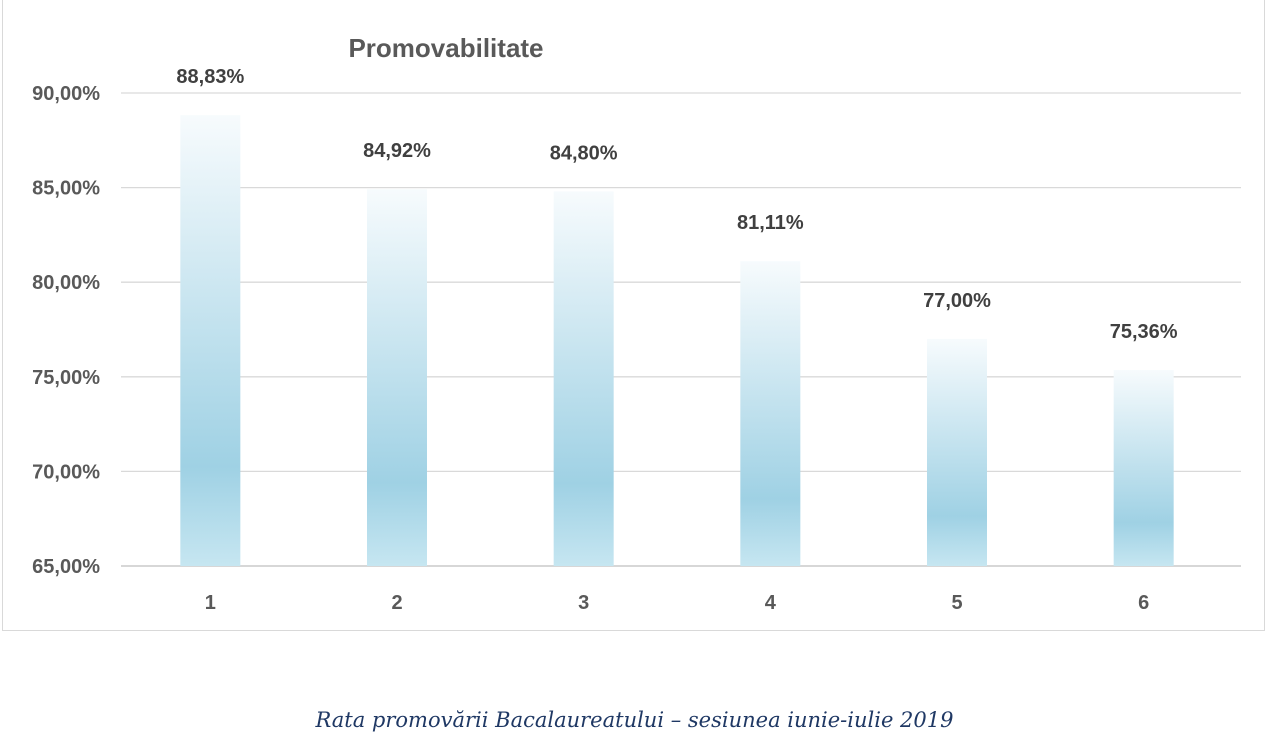 This screenshot has height=737, width=1269. What do you see at coordinates (584, 153) in the screenshot?
I see `data-label: 84,80%` at bounding box center [584, 153].